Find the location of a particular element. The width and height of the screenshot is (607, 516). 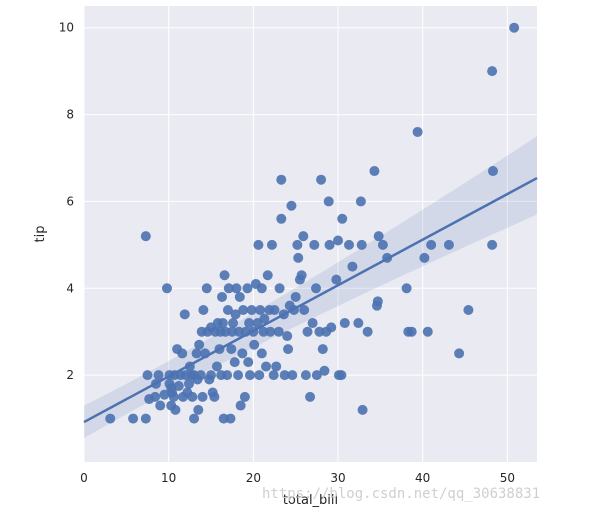

x-axis-label: total_bill is located at coordinates (310, 500).